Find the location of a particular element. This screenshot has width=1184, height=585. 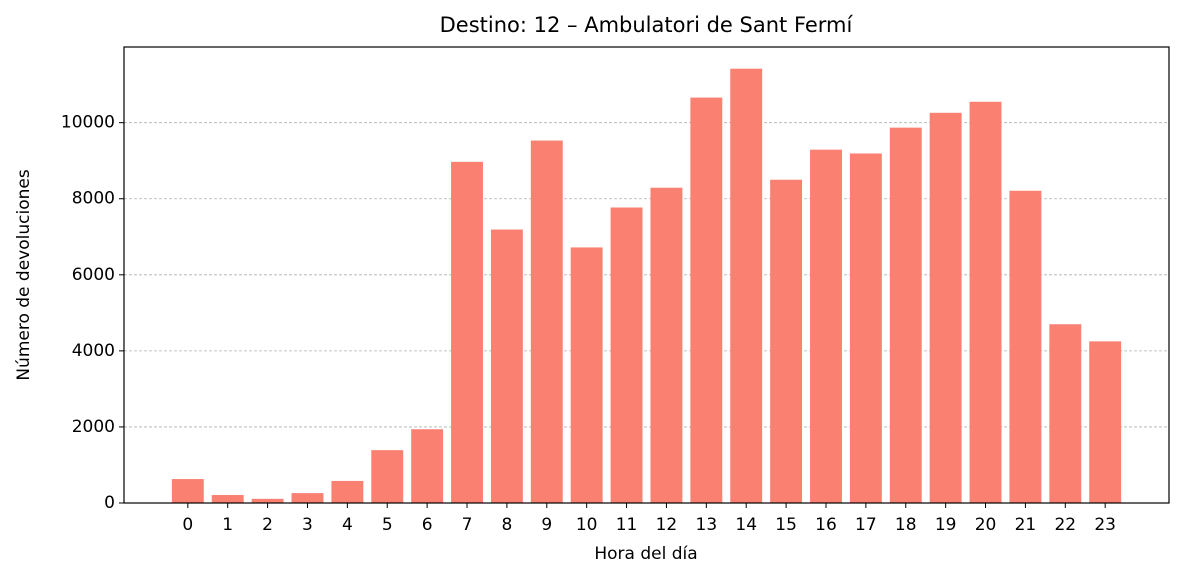

x-tick-label: 6 is located at coordinates (427, 525).